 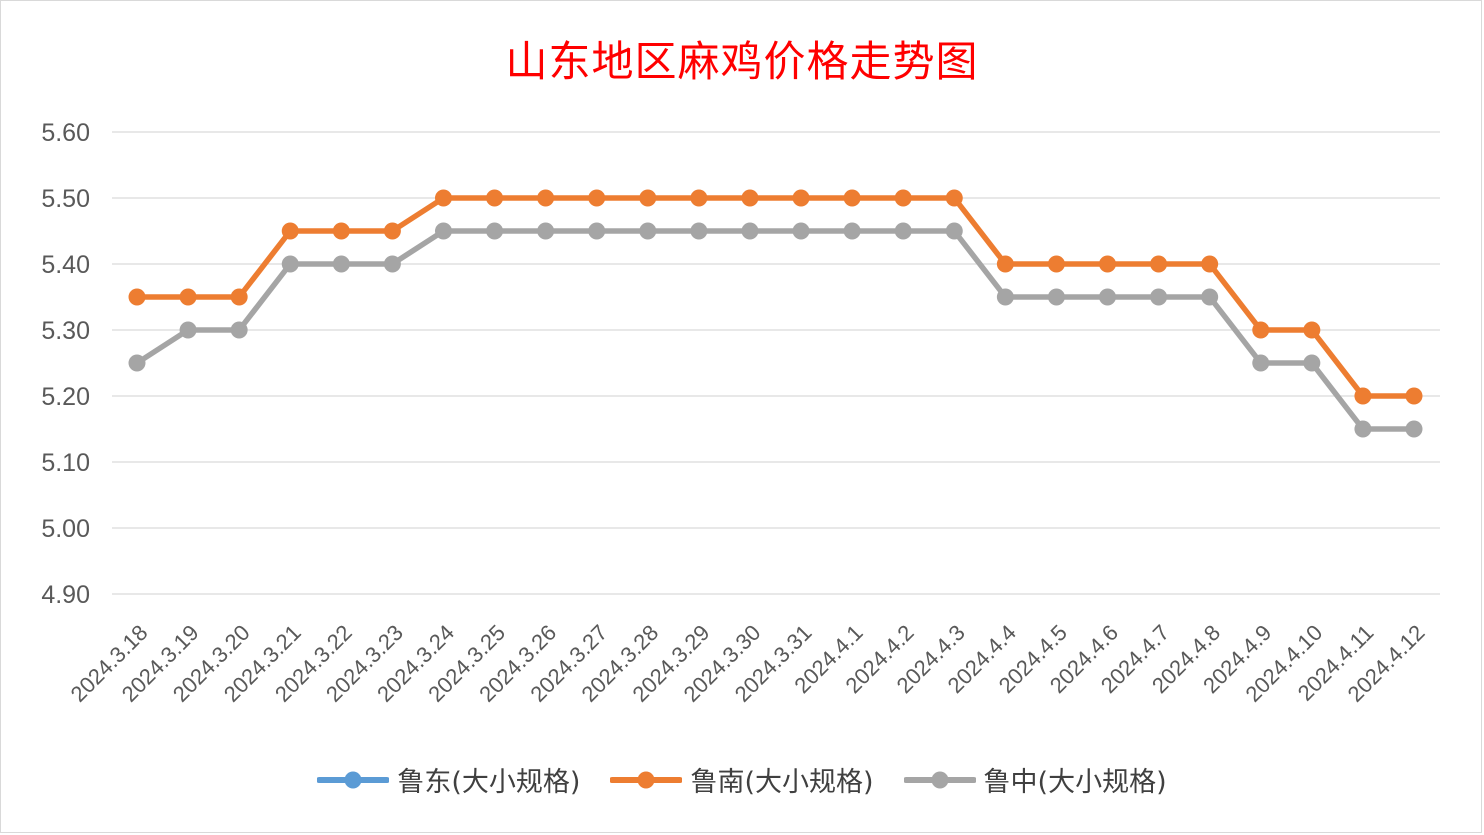 I want to click on legend-item: 鲁东(大小规格), so click(x=448, y=779).